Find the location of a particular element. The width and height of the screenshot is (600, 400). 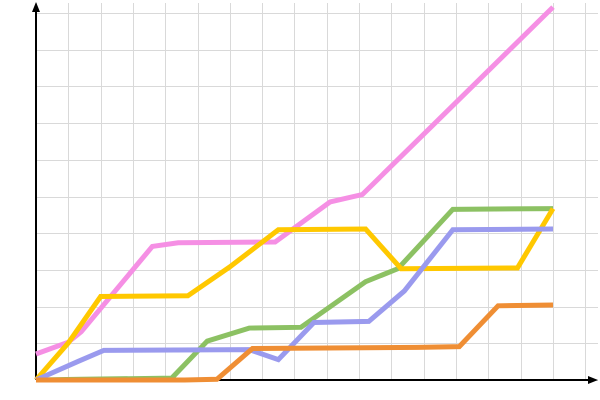

x-axis-arrow-icon is located at coordinates (593, 380).